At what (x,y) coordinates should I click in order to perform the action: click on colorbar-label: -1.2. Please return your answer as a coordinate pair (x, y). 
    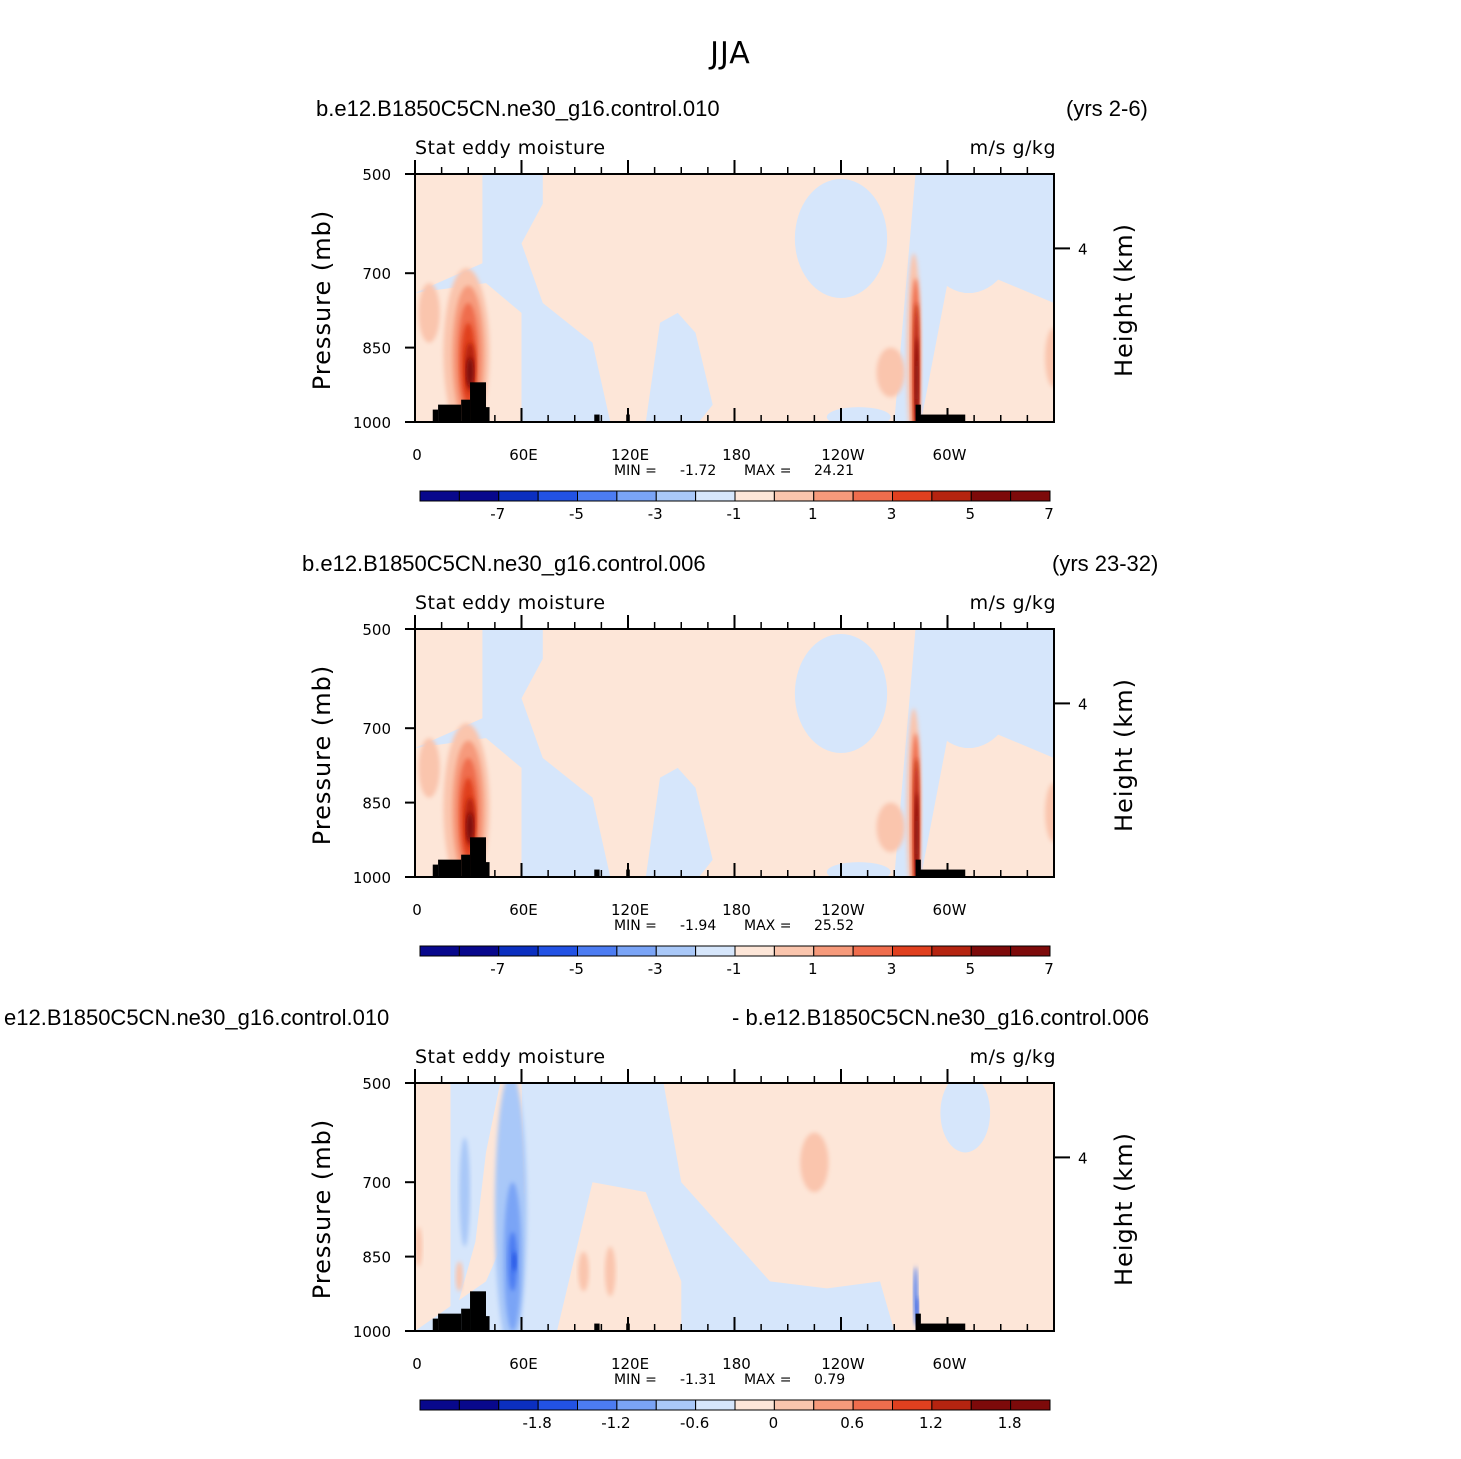
    Looking at the image, I should click on (615, 1423).